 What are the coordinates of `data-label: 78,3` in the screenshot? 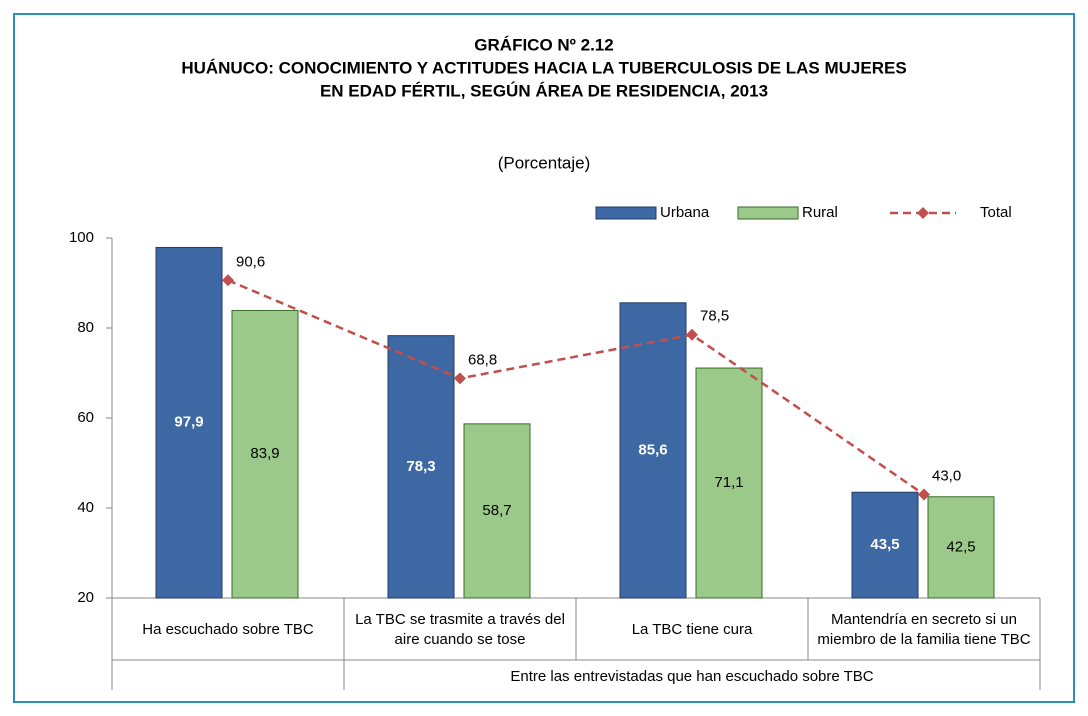 It's located at (420, 466).